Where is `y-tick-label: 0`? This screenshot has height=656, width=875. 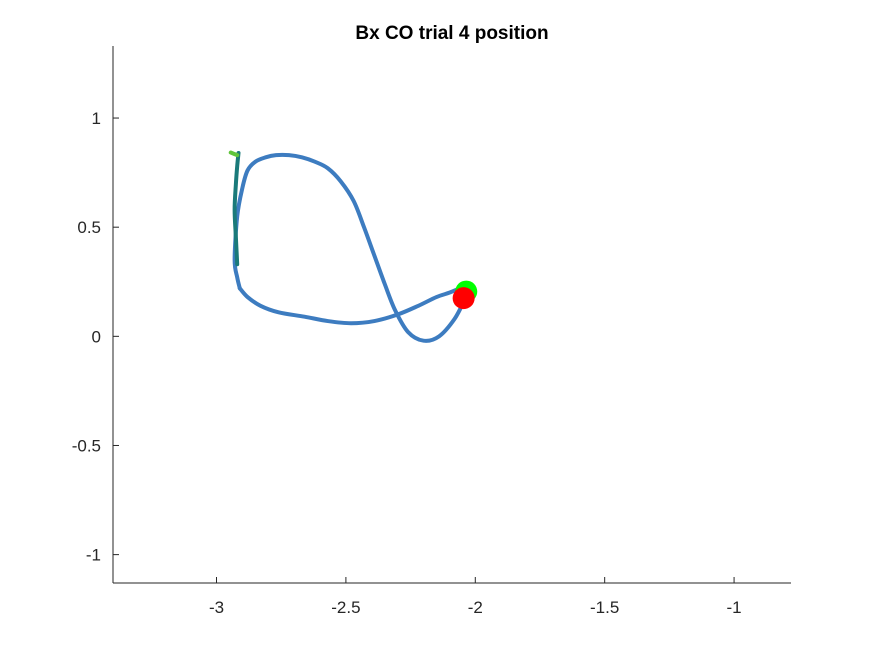 y-tick-label: 0 is located at coordinates (96, 336).